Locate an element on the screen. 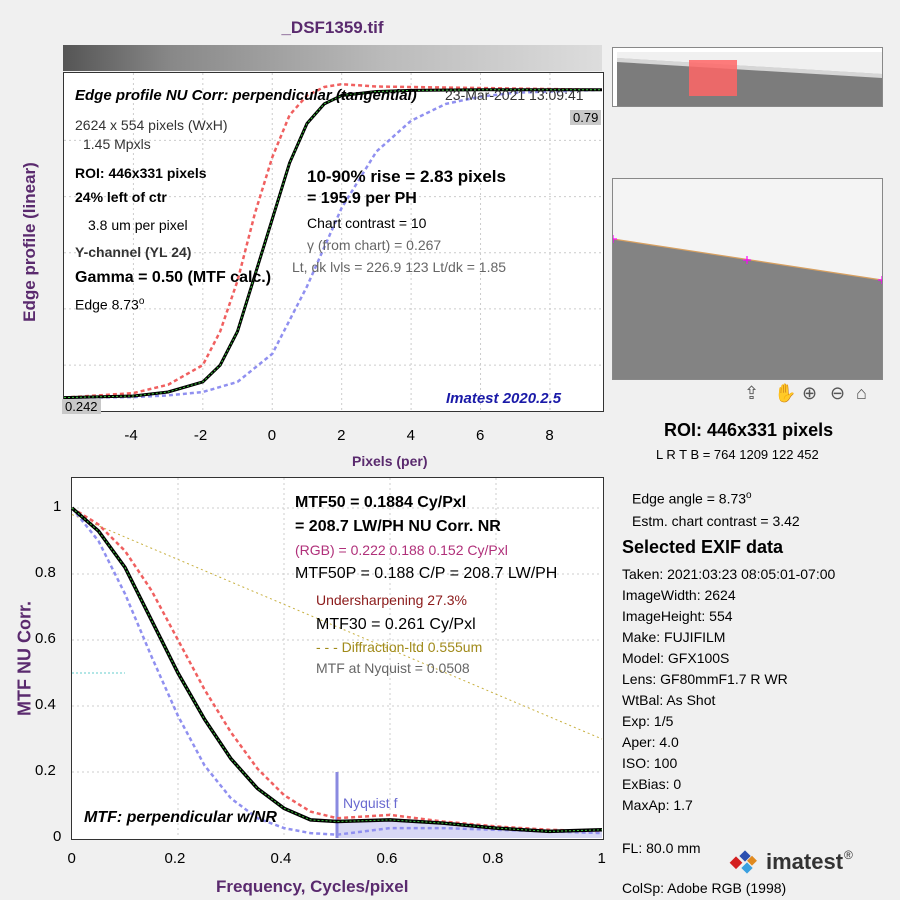  mtf-series-diffraction is located at coordinates (337, 627).